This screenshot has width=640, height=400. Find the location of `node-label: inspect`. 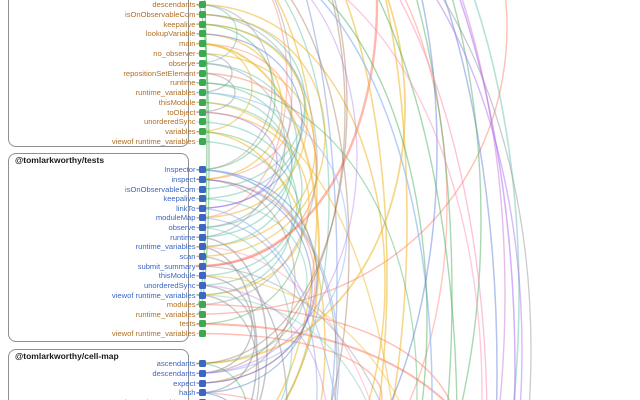

node-label: inspect is located at coordinates (183, 179).